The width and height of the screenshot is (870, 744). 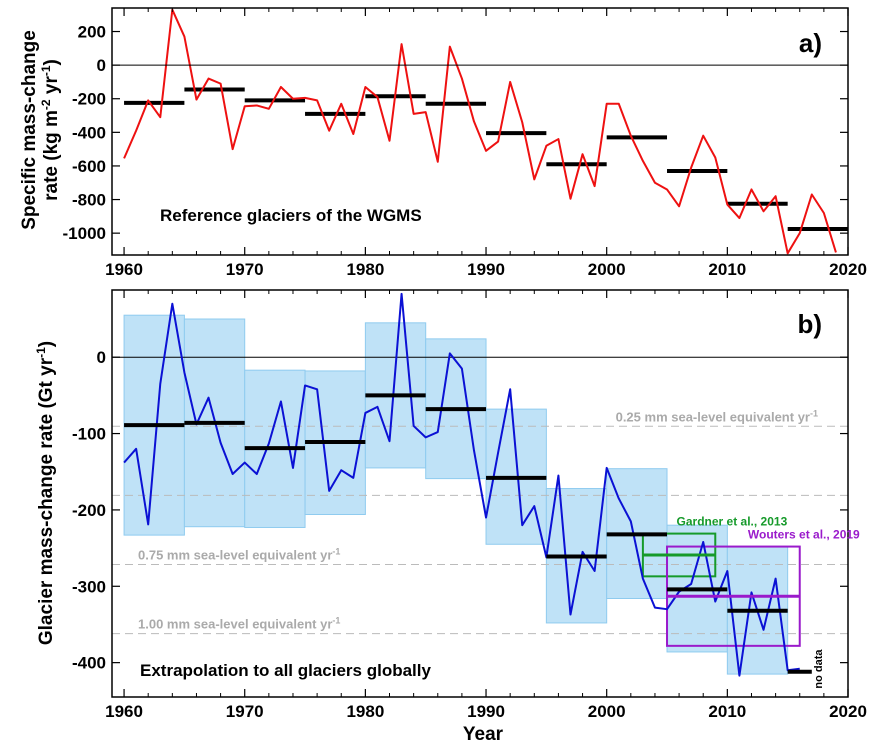 I want to click on a-y-axis-title: Specific mass-change rate (kg m-2 yr-1), so click(x=40, y=130).